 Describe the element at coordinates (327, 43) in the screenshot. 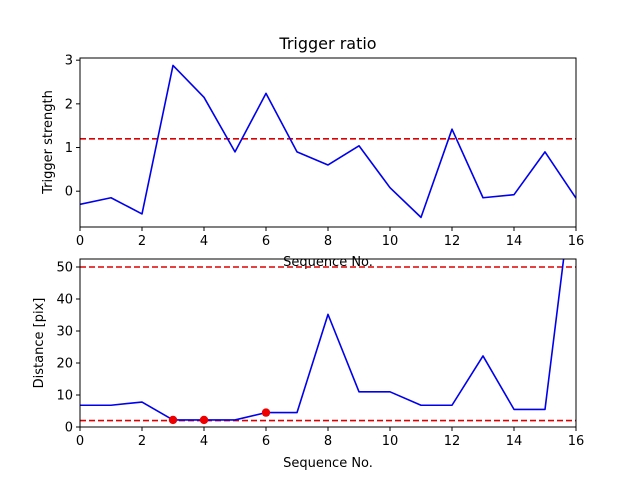

I see `chart-title: Trigger ratio` at that location.